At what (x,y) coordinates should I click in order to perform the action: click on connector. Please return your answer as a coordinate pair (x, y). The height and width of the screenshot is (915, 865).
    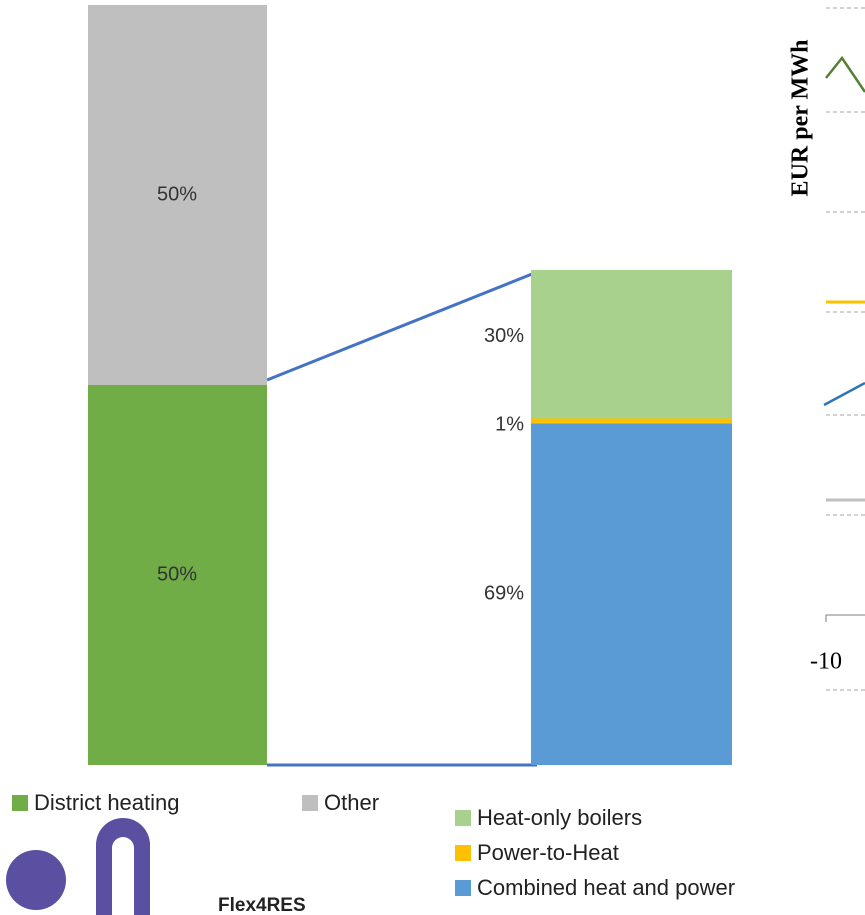
    Looking at the image, I should click on (402, 326).